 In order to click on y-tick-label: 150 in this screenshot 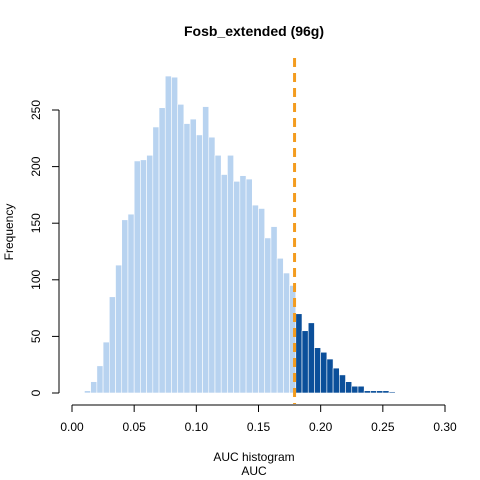, I will do `click(36, 223)`.